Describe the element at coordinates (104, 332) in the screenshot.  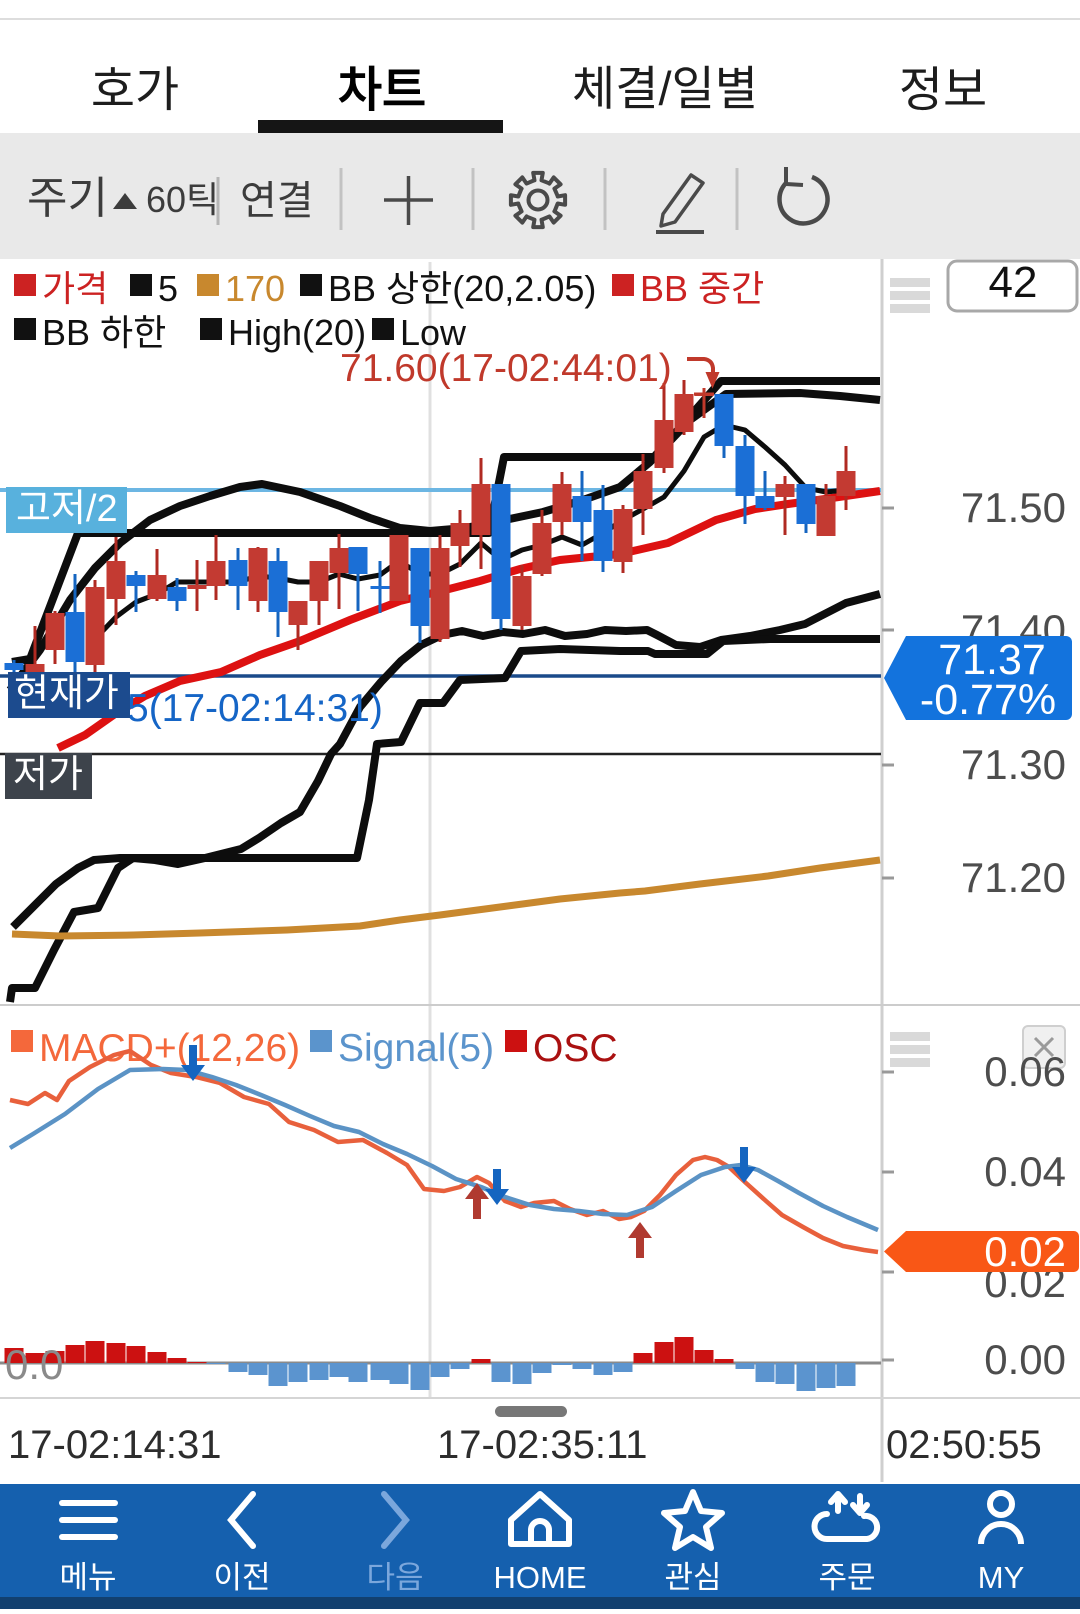
I see `svg-text: BB 하한` at that location.